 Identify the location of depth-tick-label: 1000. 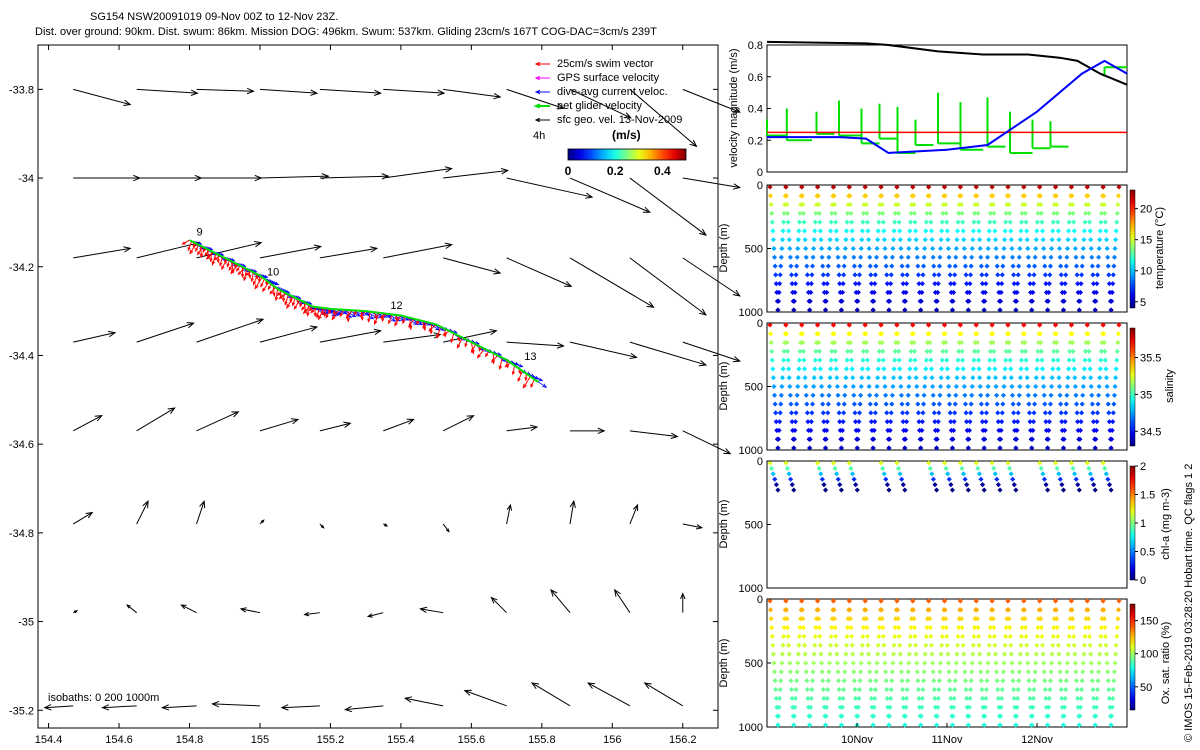
(751, 451).